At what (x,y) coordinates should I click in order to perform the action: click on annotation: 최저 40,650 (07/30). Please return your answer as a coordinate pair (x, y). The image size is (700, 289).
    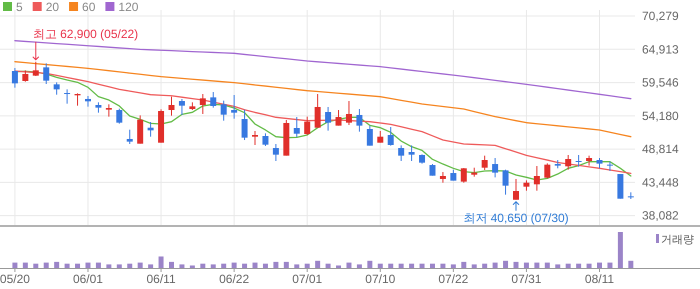
    Looking at the image, I should click on (516, 217).